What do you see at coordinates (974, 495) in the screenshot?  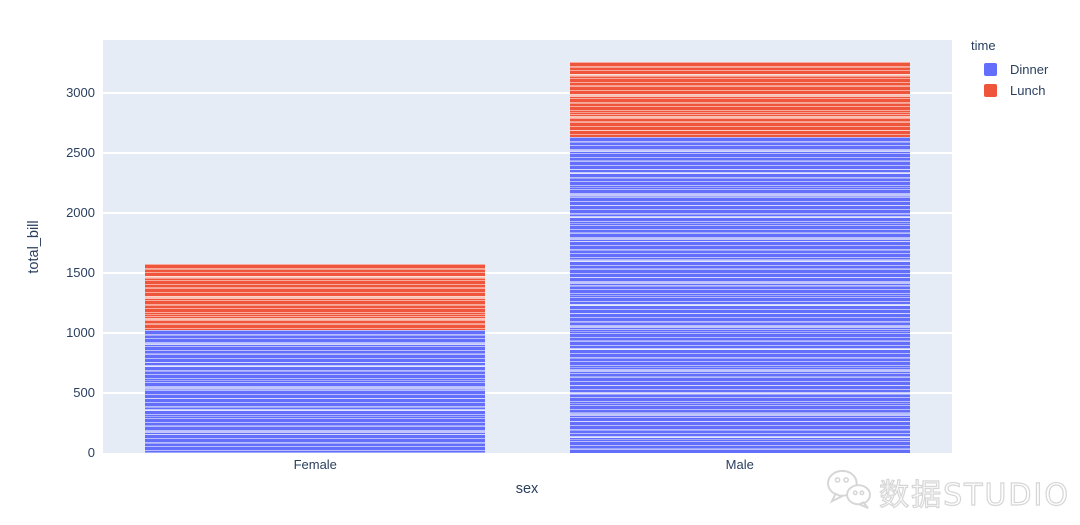 I see `watermark-text: 数据STUDIO` at bounding box center [974, 495].